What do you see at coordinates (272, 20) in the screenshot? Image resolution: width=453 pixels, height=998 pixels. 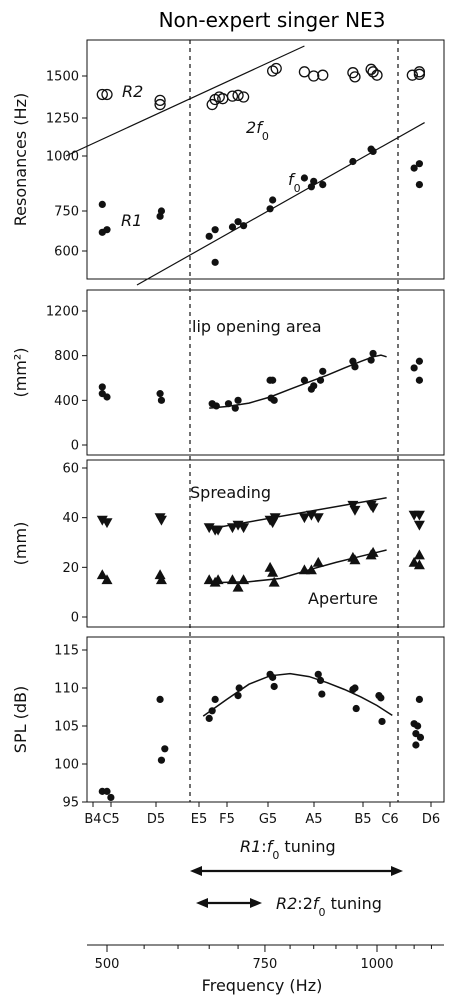 I see `chart-title: Non-expert singer NE3` at bounding box center [272, 20].